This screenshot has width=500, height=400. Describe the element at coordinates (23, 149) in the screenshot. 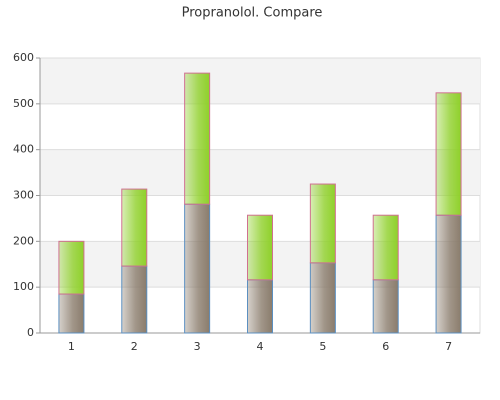

I see `y-tick-label: 400` at that location.